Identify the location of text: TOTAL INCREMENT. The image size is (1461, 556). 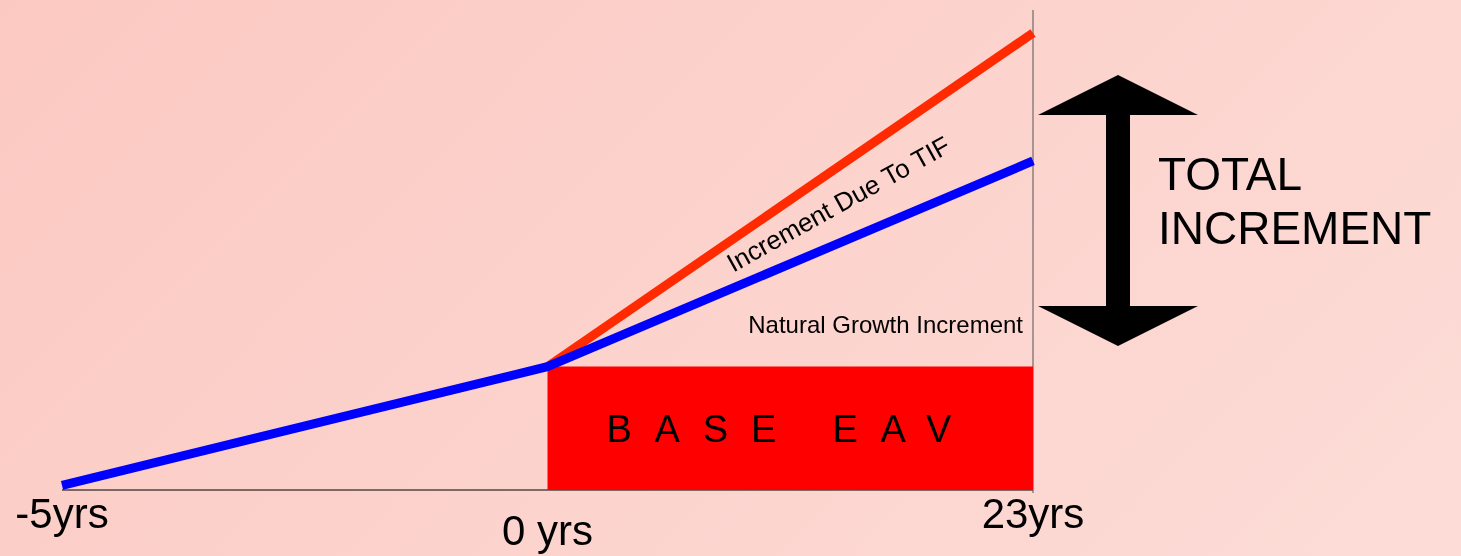
(1295, 201).